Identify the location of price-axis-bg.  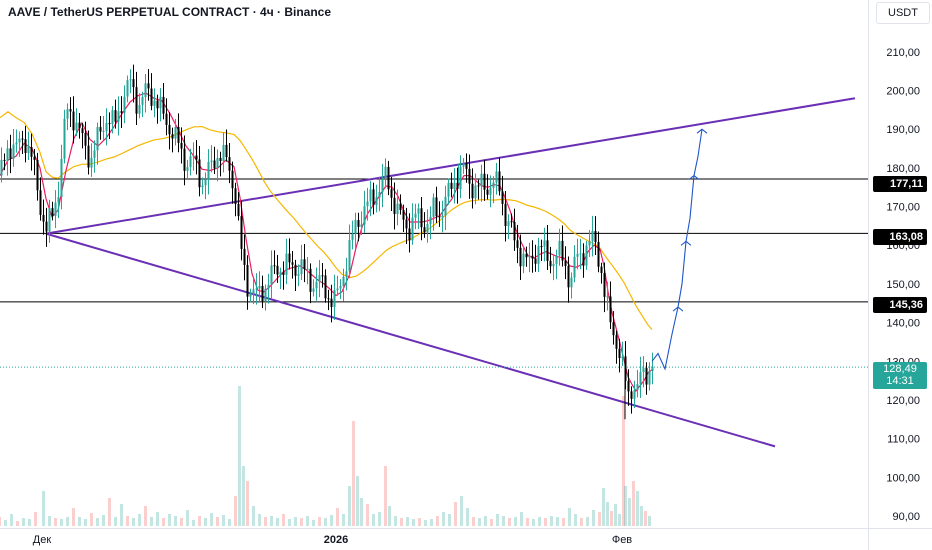
(900, 275).